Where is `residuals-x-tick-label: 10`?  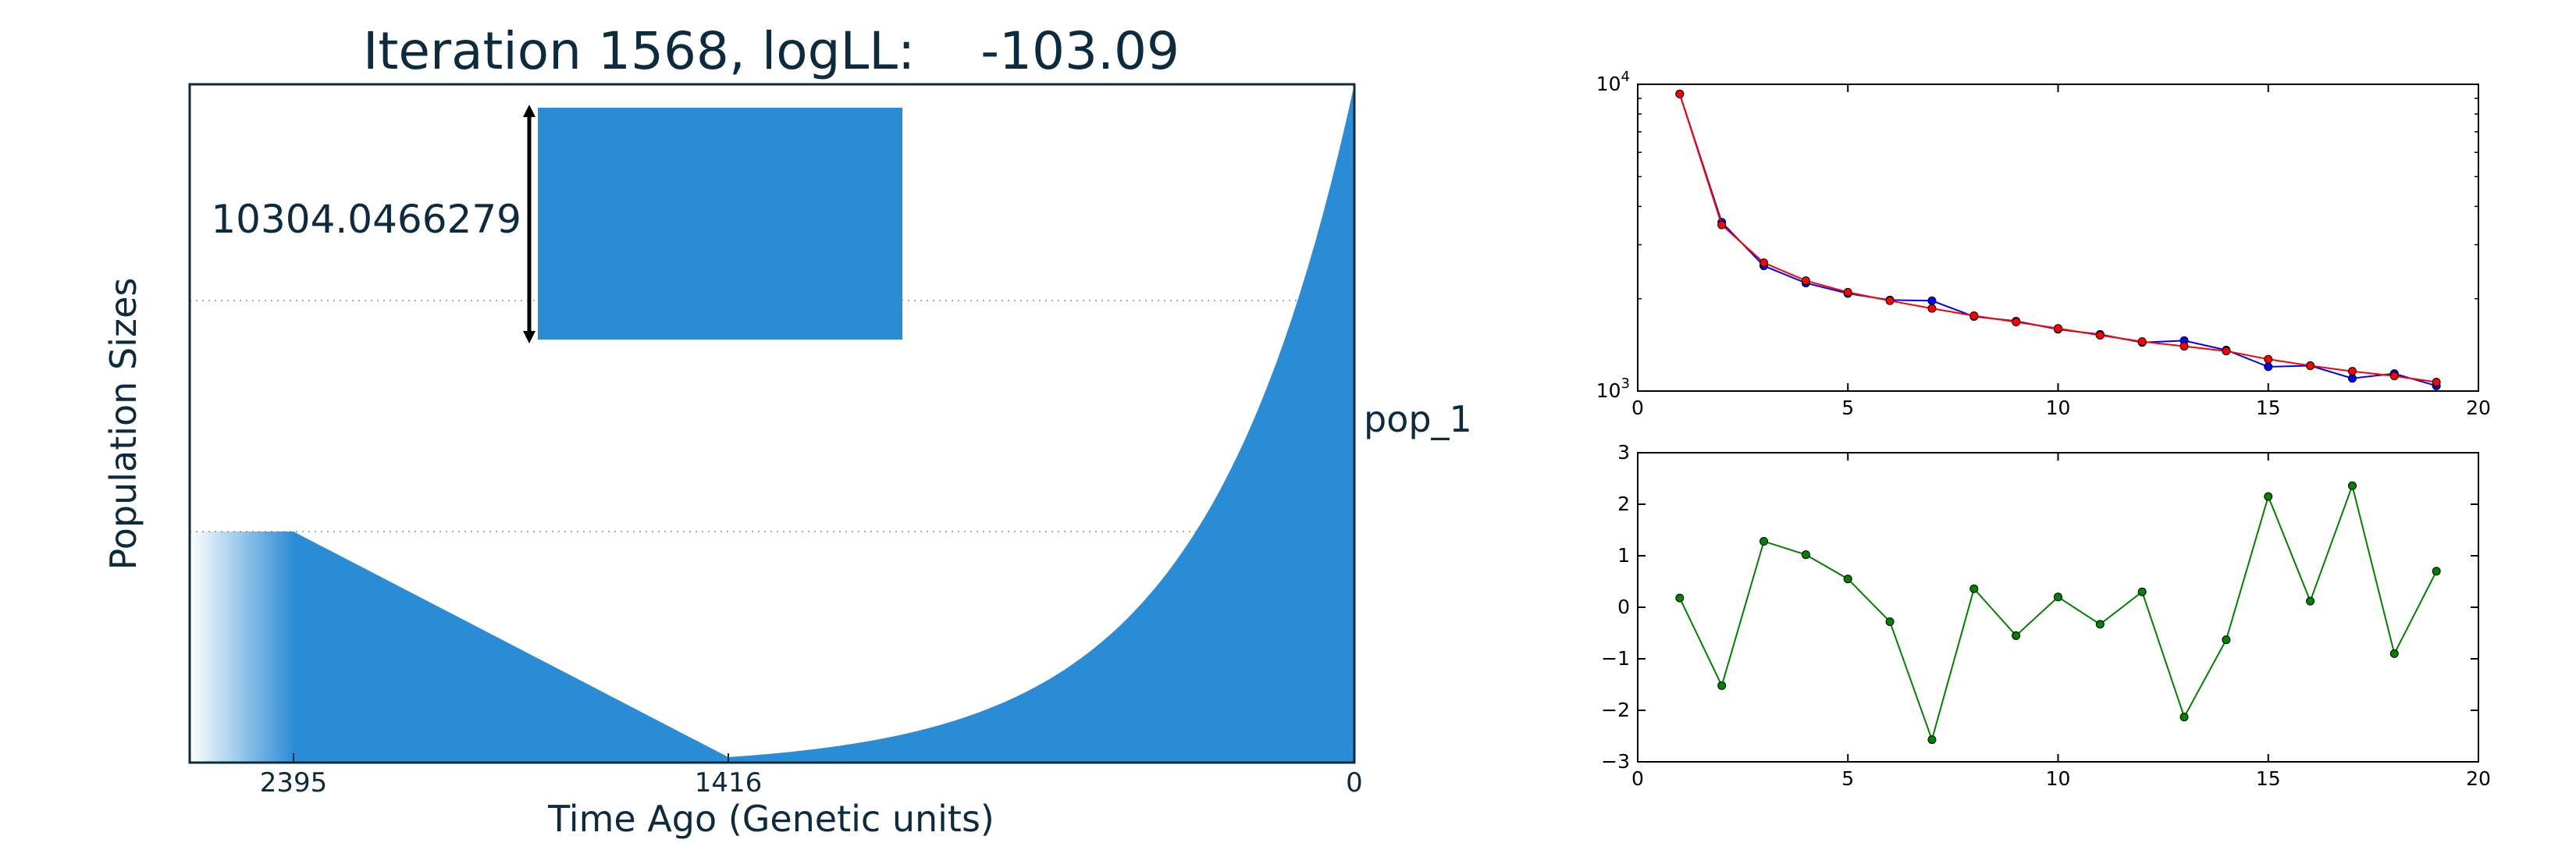
residuals-x-tick-label: 10 is located at coordinates (2058, 779).